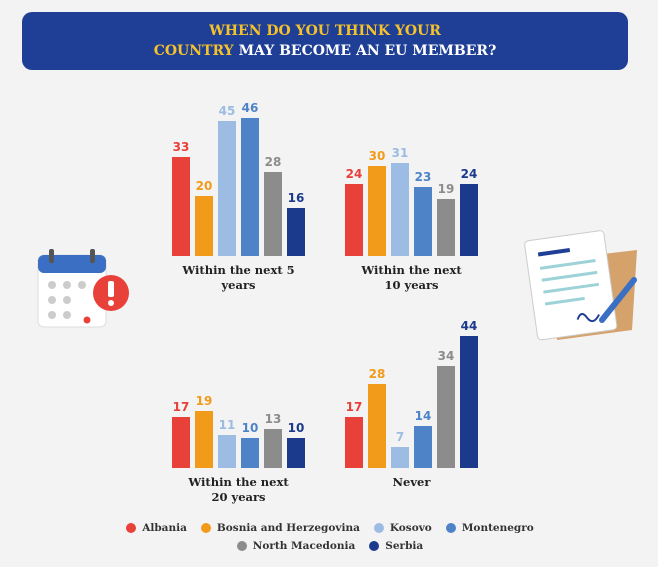  Describe the element at coordinates (238, 489) in the screenshot. I see `category-label: Within the next 20 years` at that location.